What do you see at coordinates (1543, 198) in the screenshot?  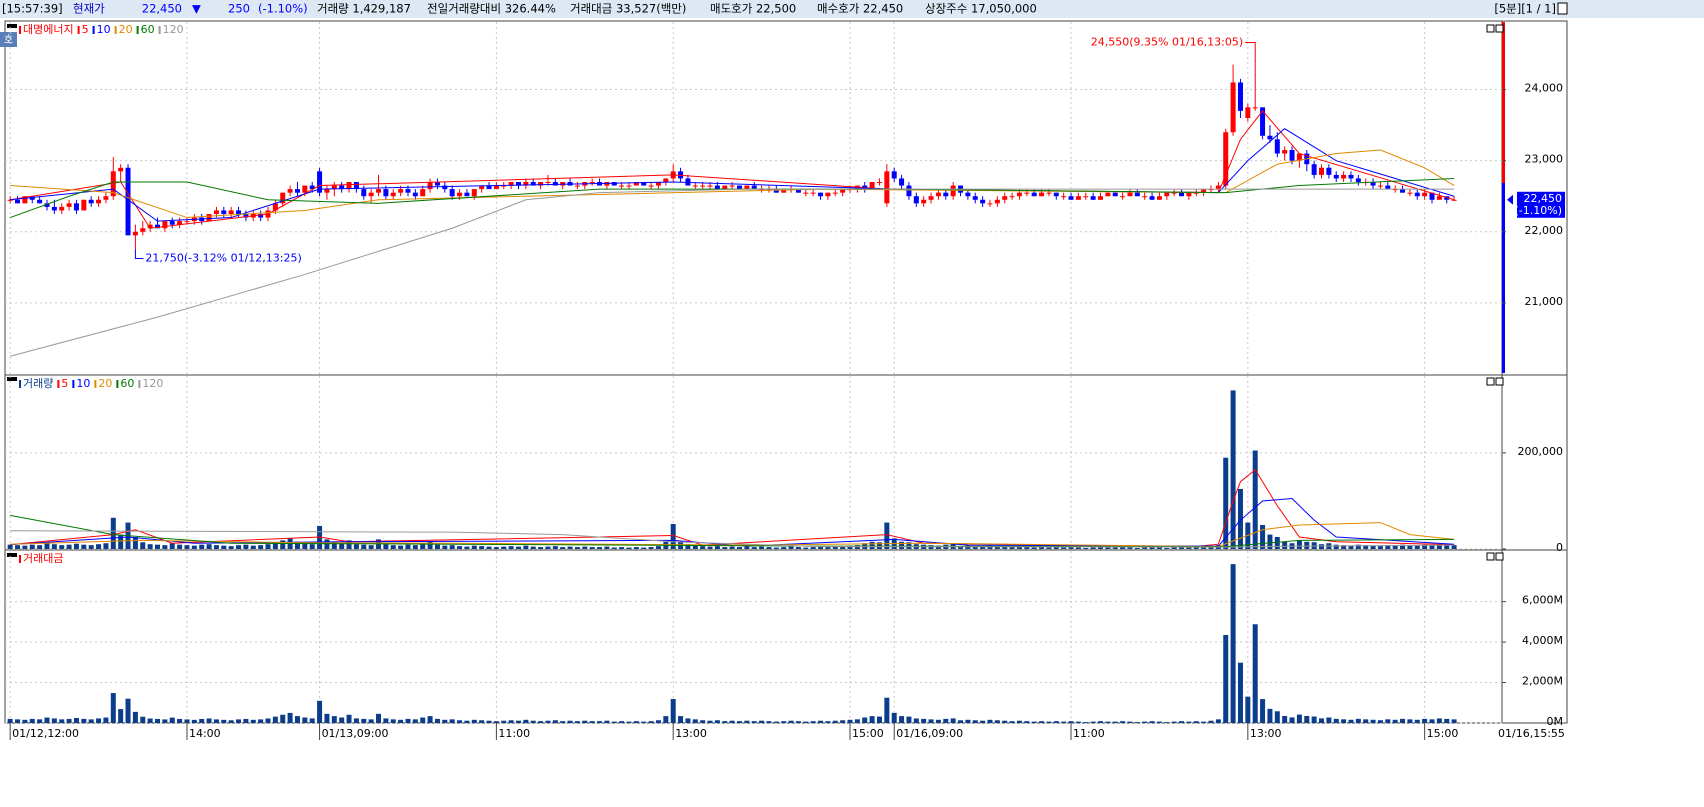 I see `last-price-label: 22,450` at bounding box center [1543, 198].